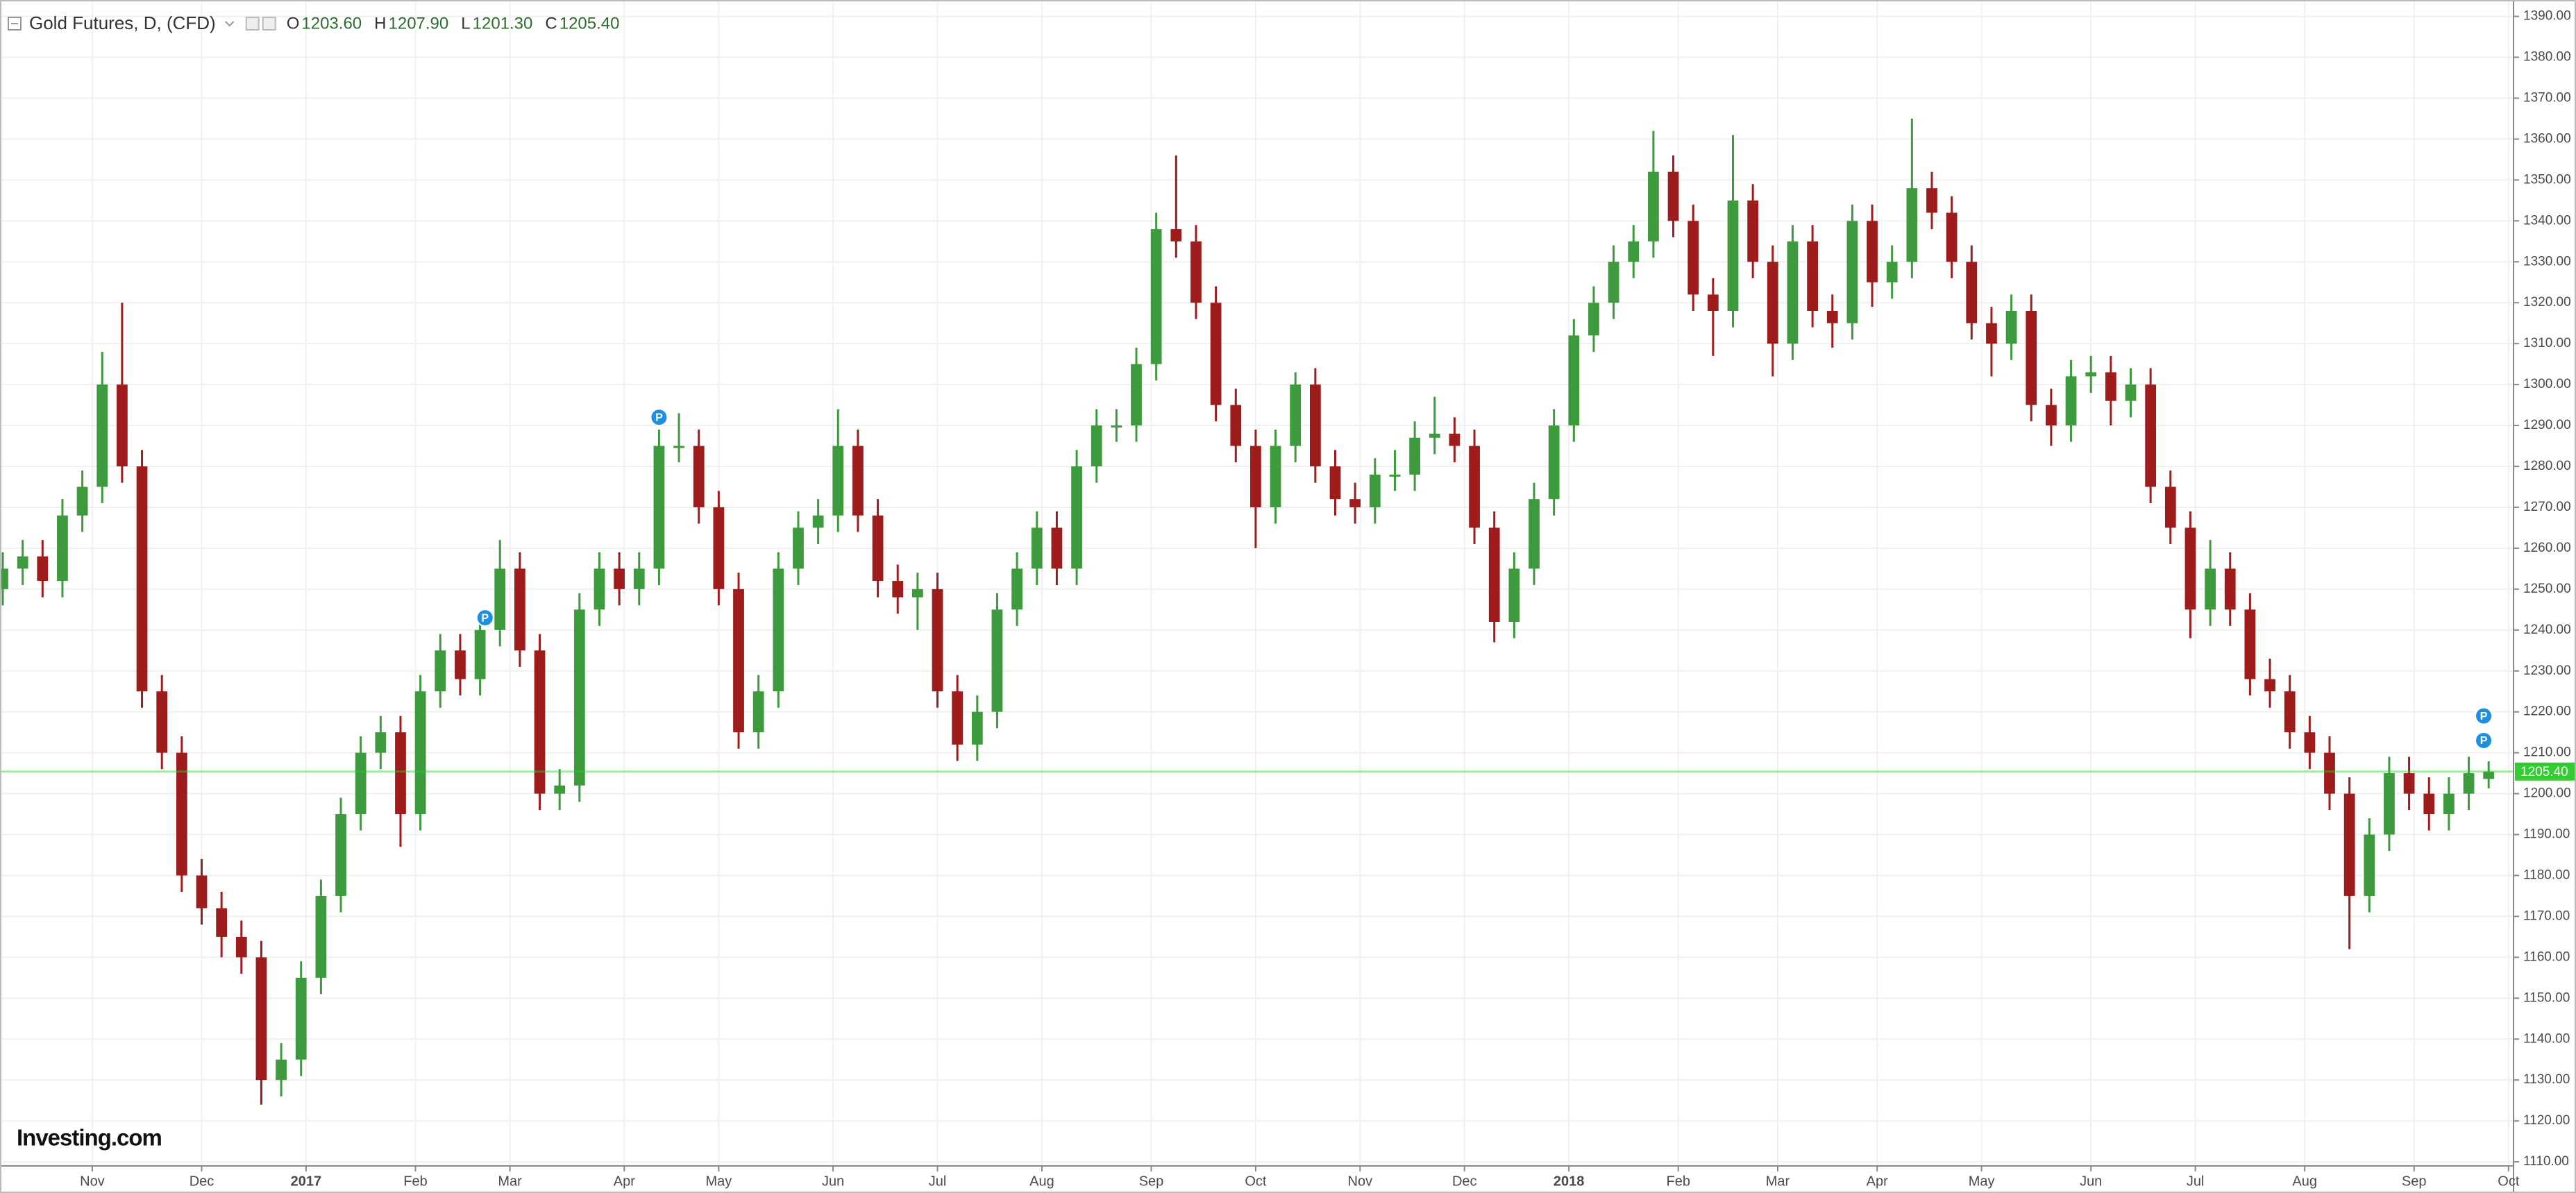  Describe the element at coordinates (1041, 1181) in the screenshot. I see `x-tick-label: Aug` at that location.